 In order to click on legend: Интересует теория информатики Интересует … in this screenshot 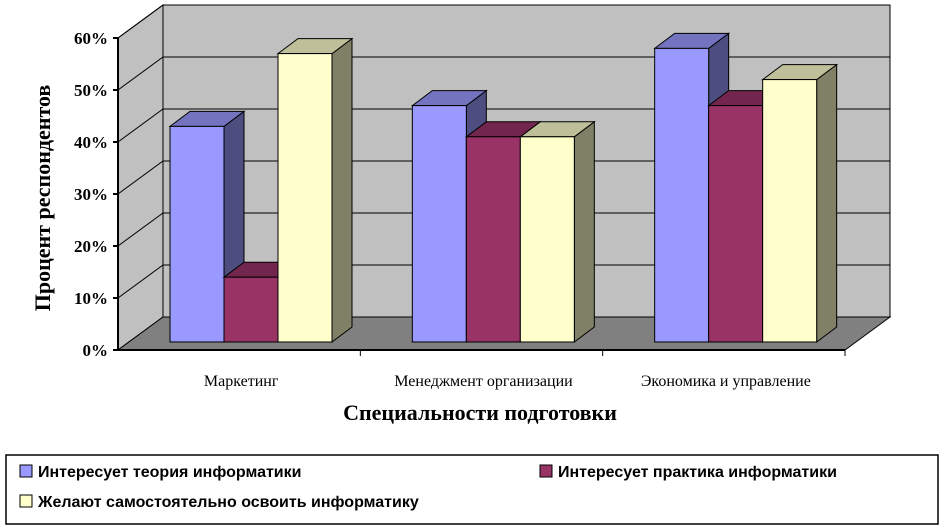, I will do `click(472, 489)`.